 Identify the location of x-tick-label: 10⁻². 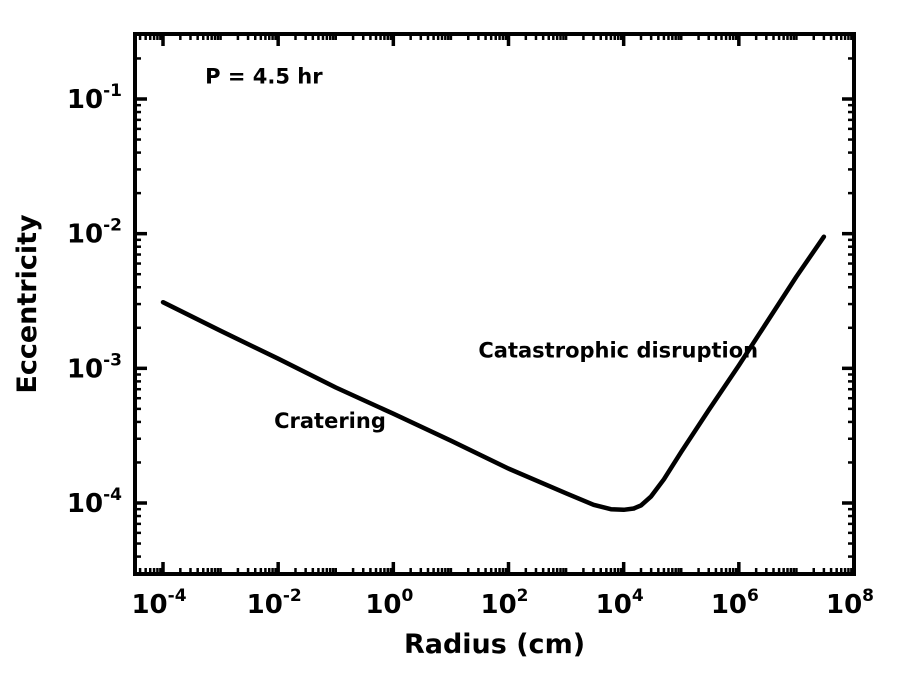
(274, 603).